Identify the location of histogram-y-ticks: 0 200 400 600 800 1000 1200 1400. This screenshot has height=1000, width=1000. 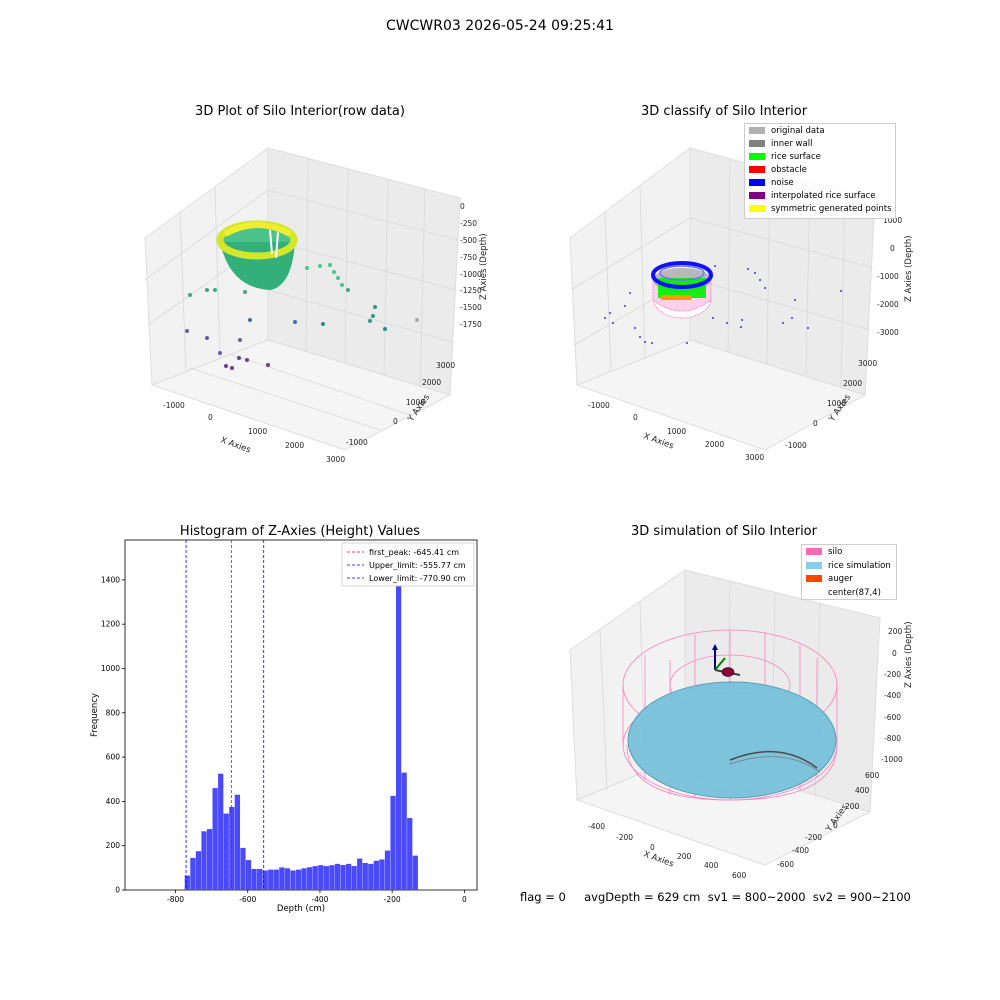
(113, 735).